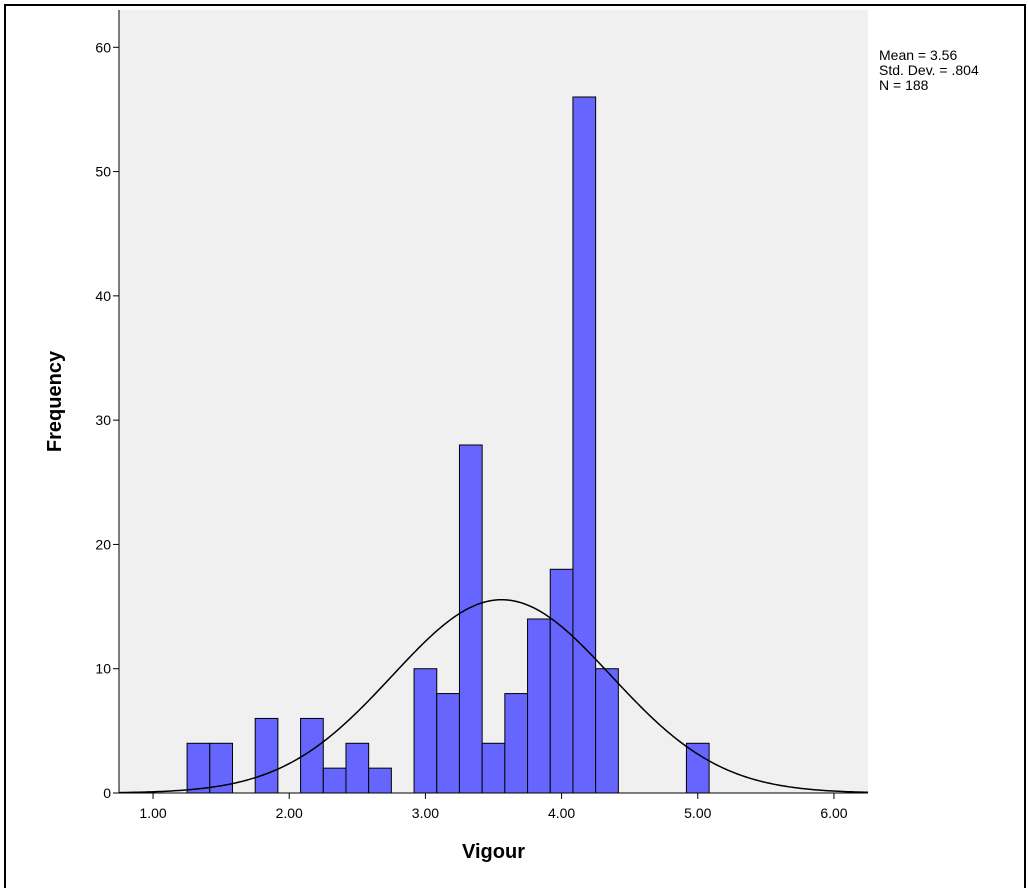 The image size is (1028, 890). What do you see at coordinates (904, 85) in the screenshot?
I see `n-label: N = 188` at bounding box center [904, 85].